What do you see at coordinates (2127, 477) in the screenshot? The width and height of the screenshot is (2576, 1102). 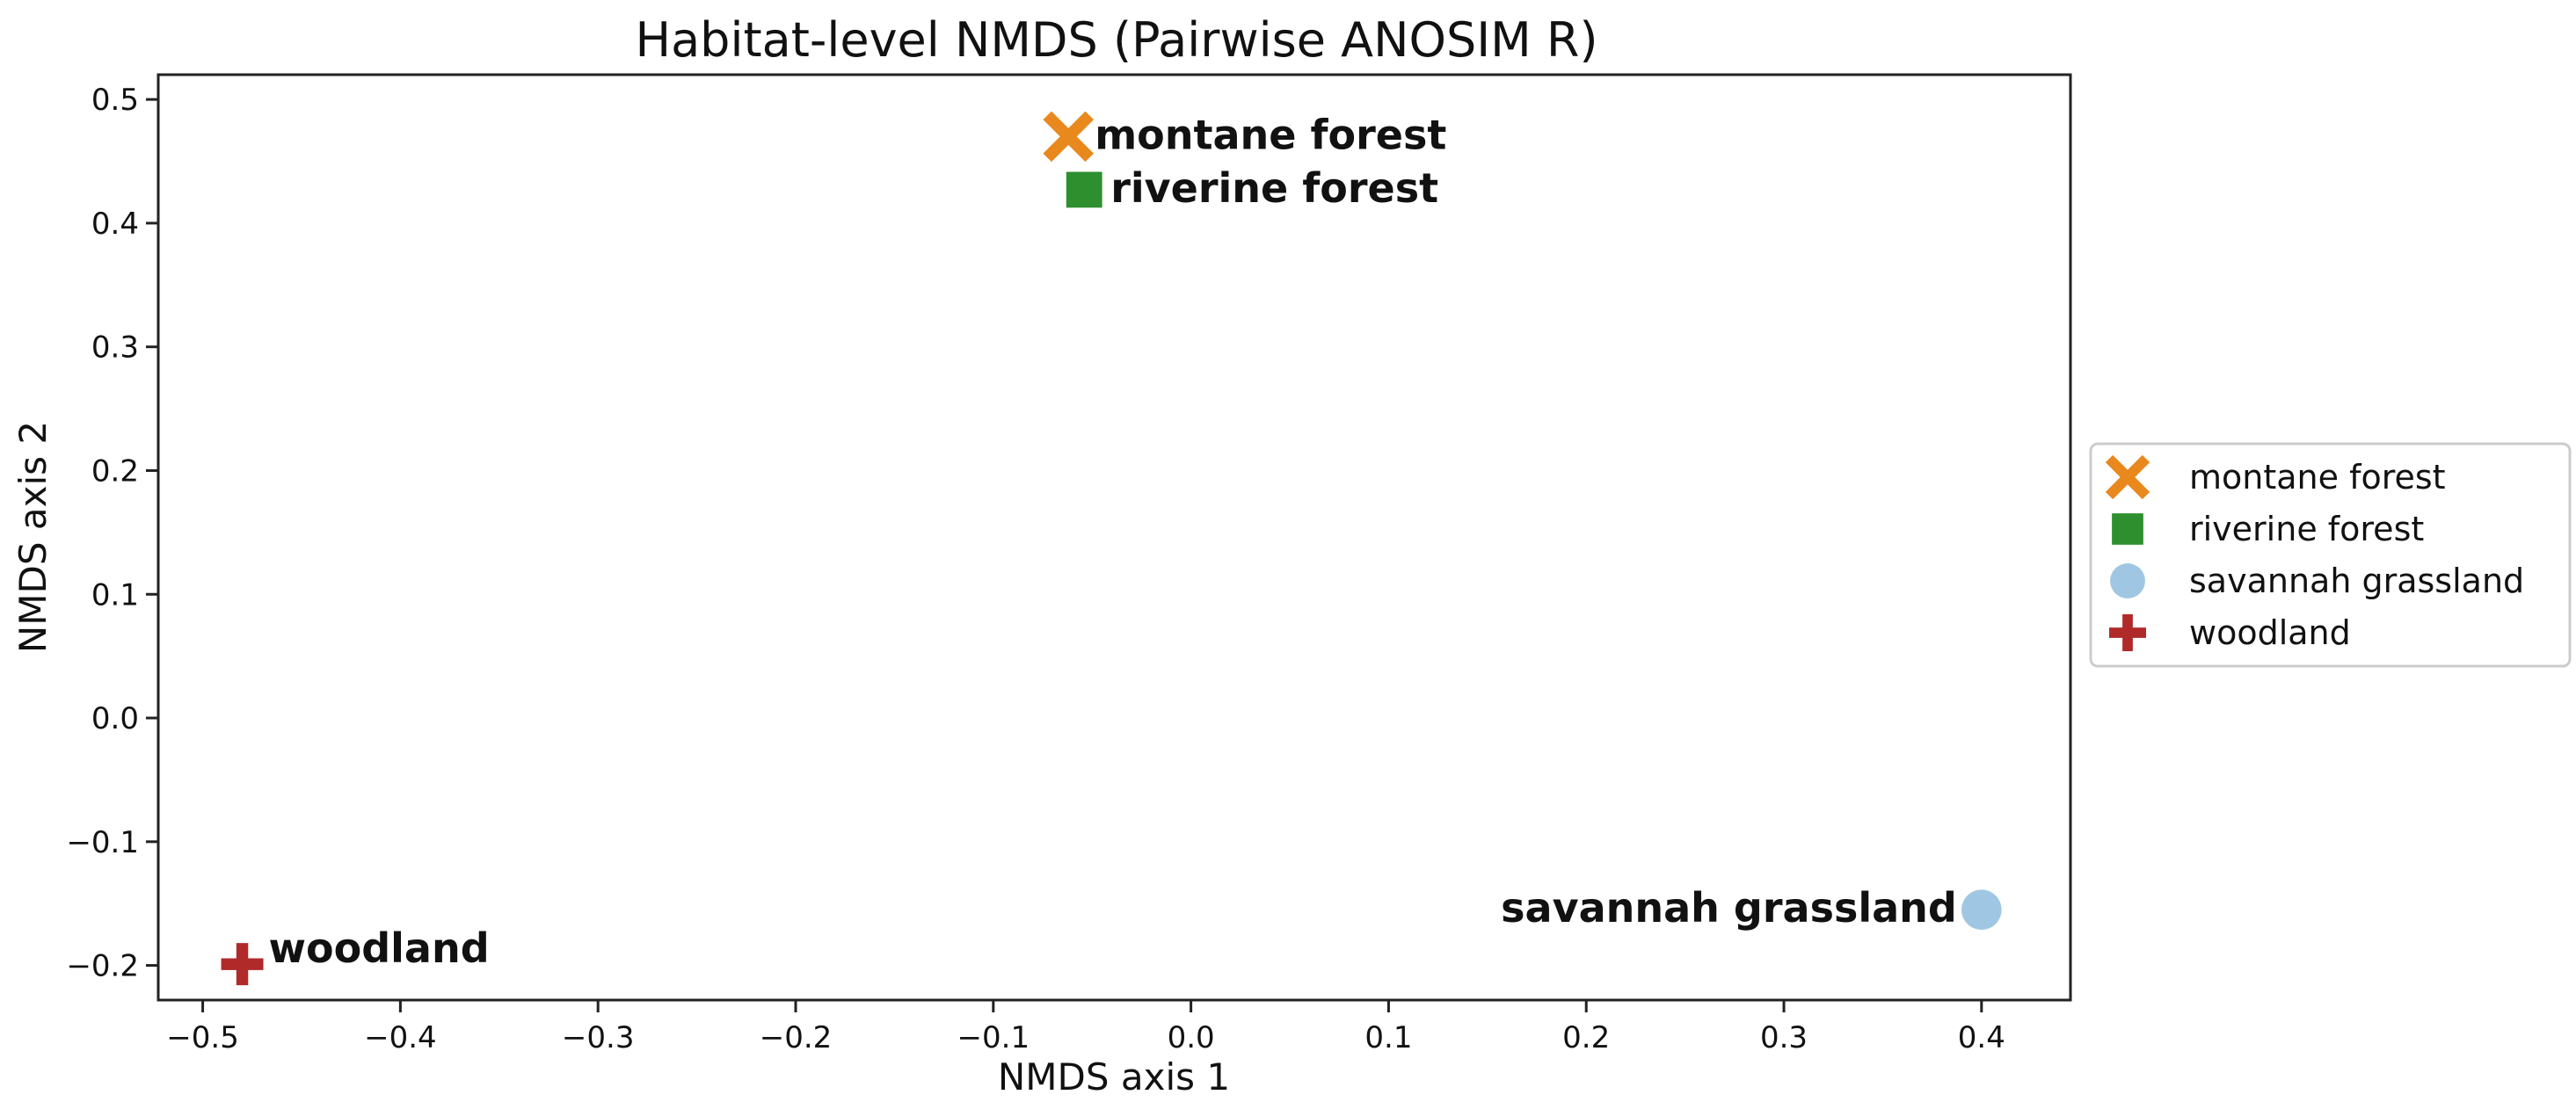 I see `legend-marker-montane-forest` at bounding box center [2127, 477].